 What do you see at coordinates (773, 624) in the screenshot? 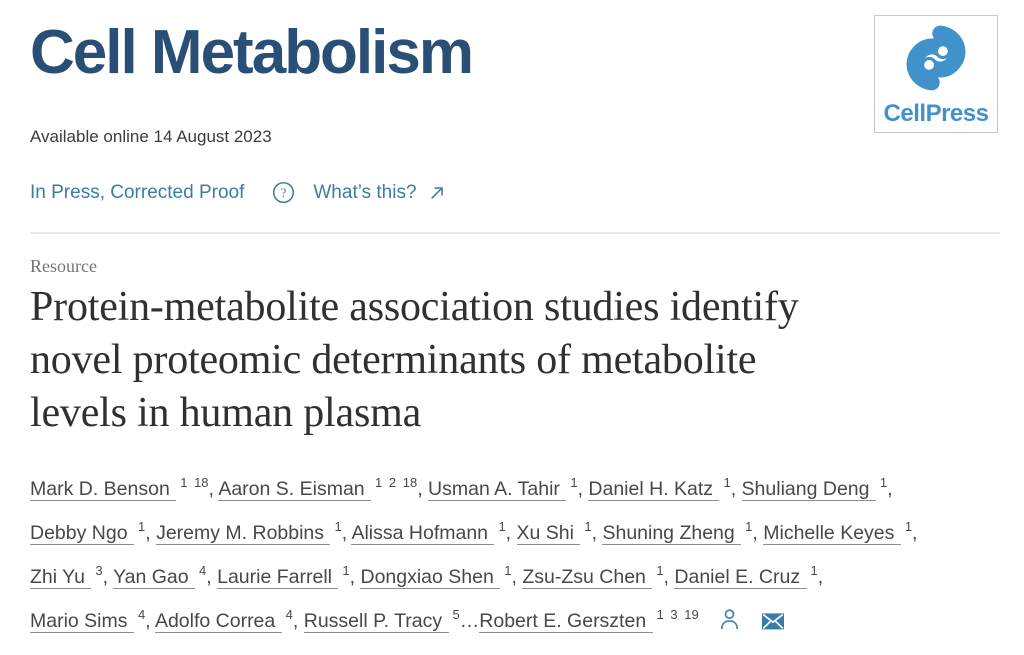
I see `envelope-icon` at bounding box center [773, 624].